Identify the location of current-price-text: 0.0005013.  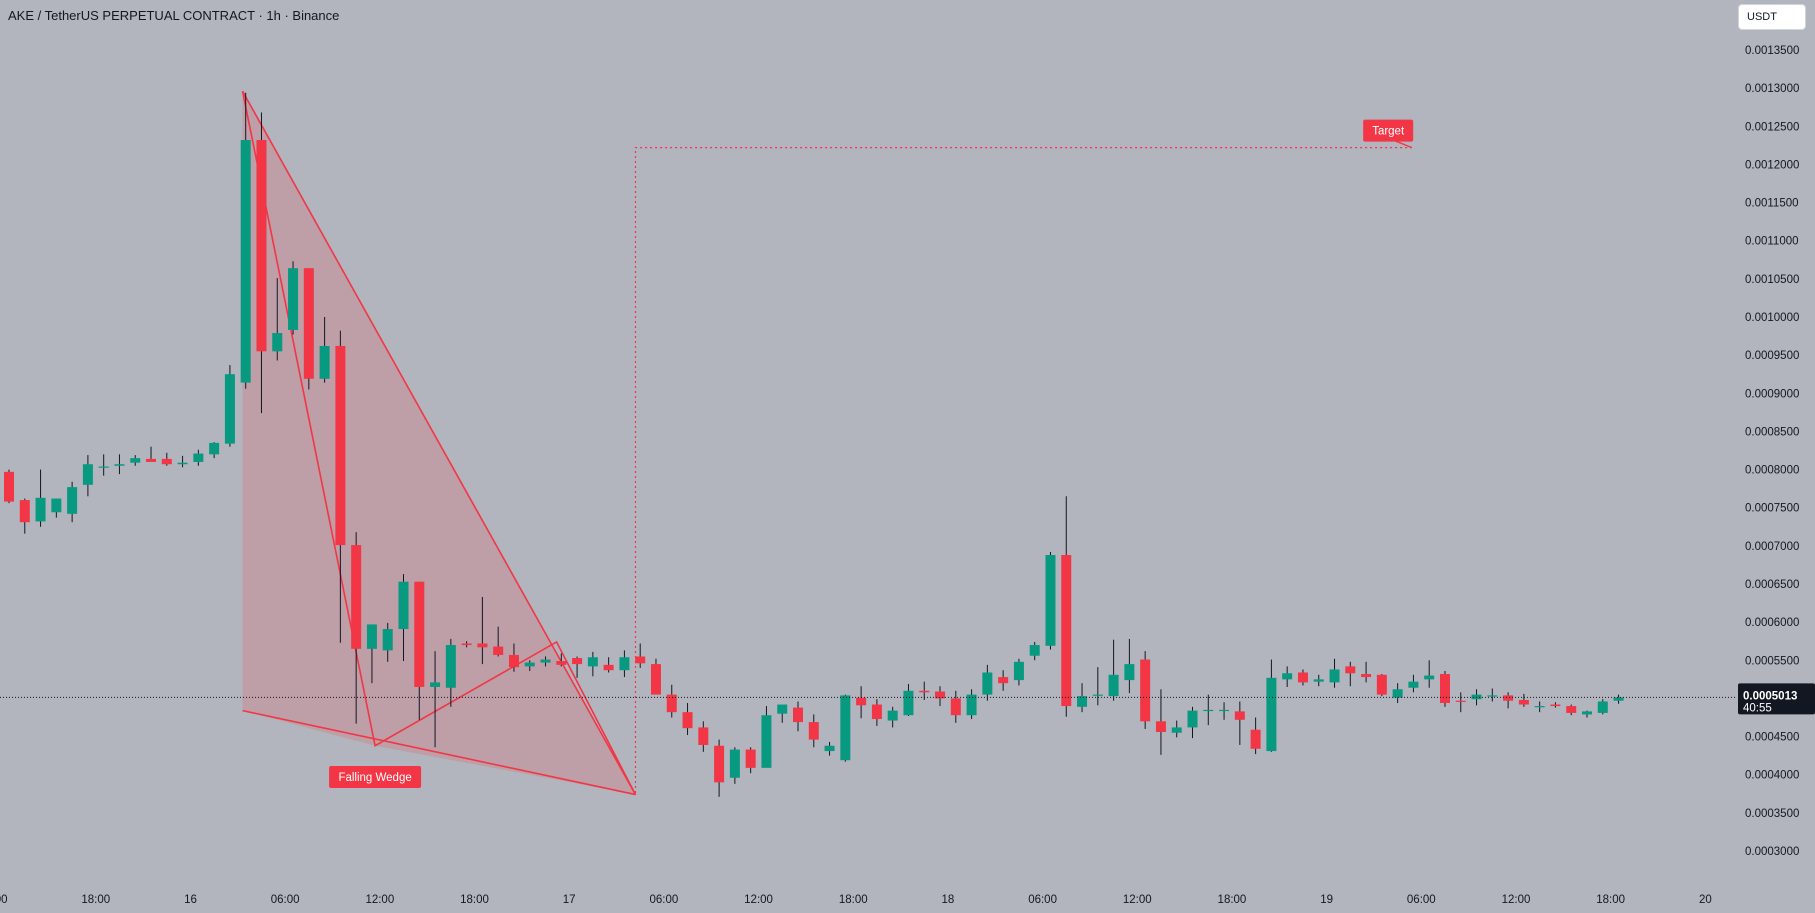
(1770, 696).